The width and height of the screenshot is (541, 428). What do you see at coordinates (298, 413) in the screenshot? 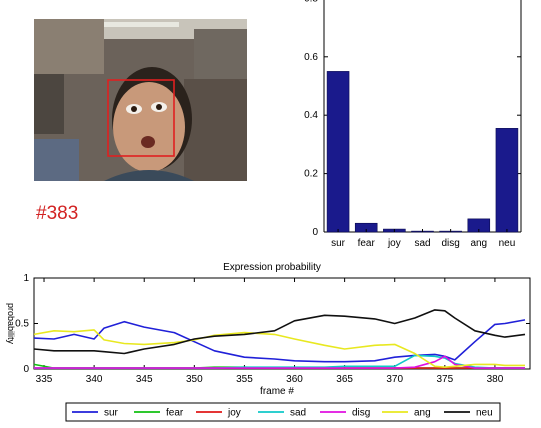
I see `legend-label-sad: sad` at bounding box center [298, 413].